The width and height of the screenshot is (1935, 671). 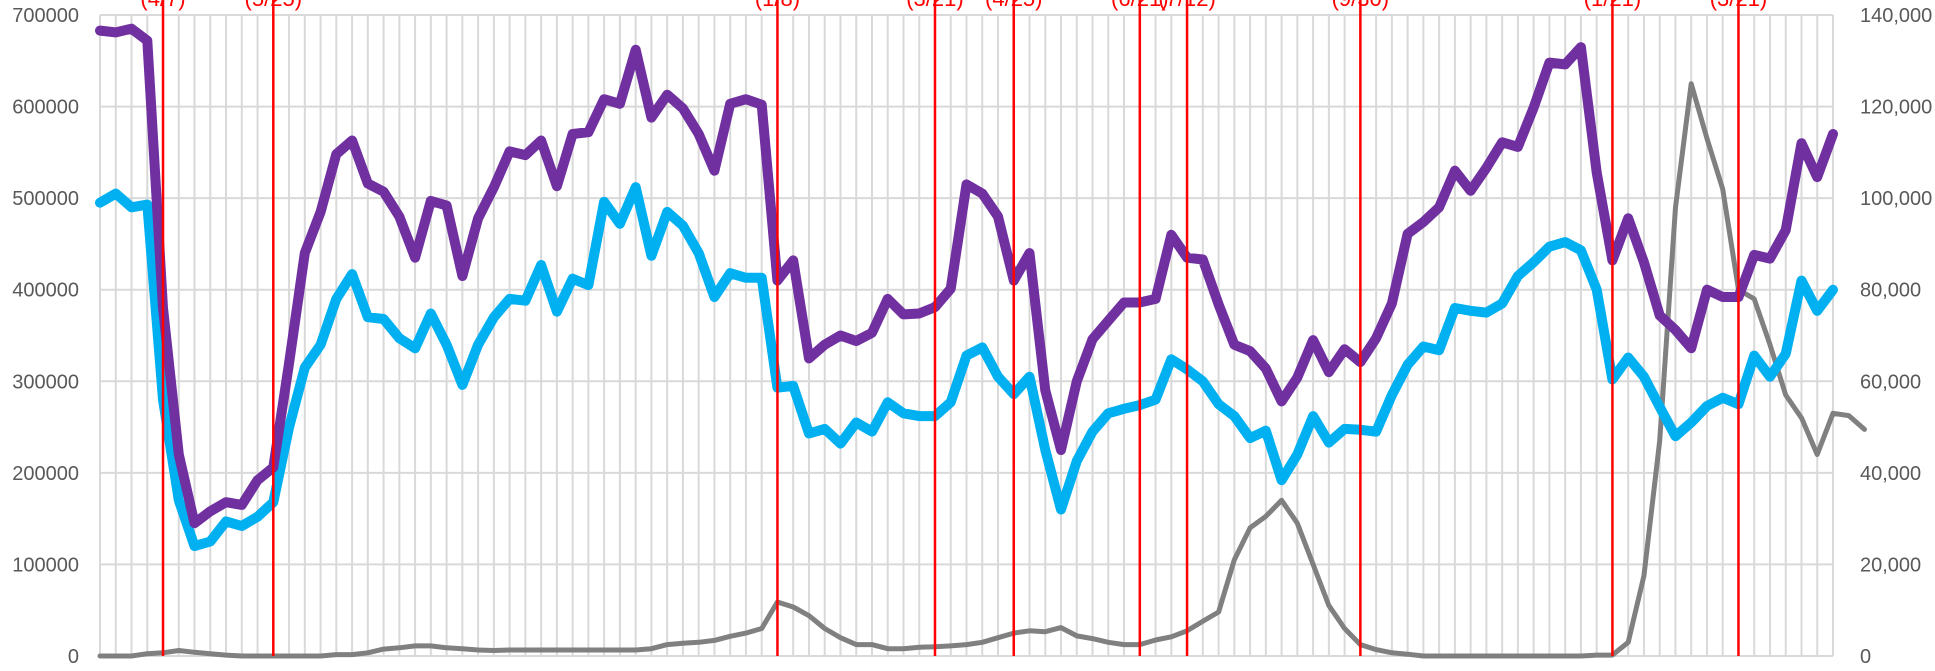 What do you see at coordinates (45, 474) in the screenshot?
I see `y-tick-label: 200000` at bounding box center [45, 474].